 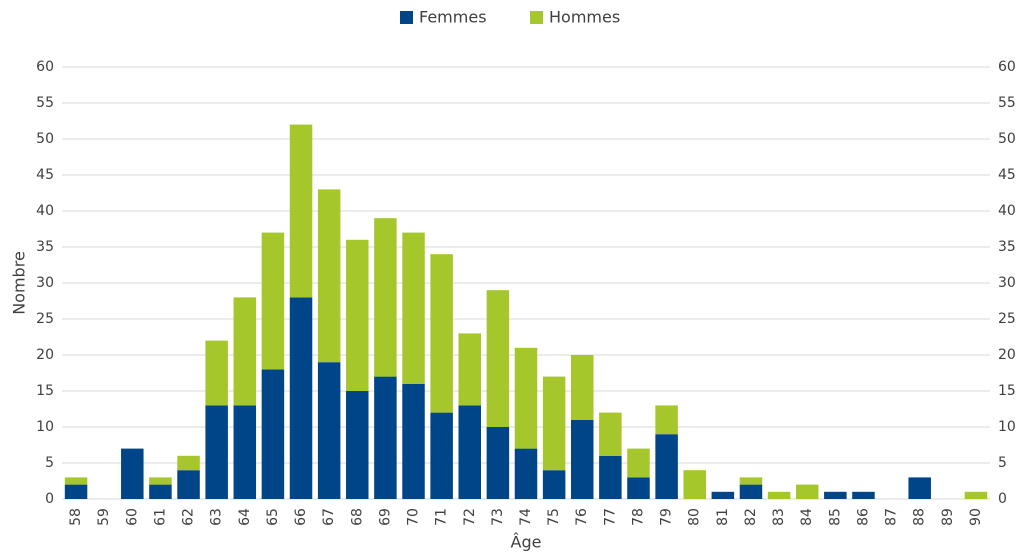 I want to click on x-tick-label: 90, so click(x=976, y=517).